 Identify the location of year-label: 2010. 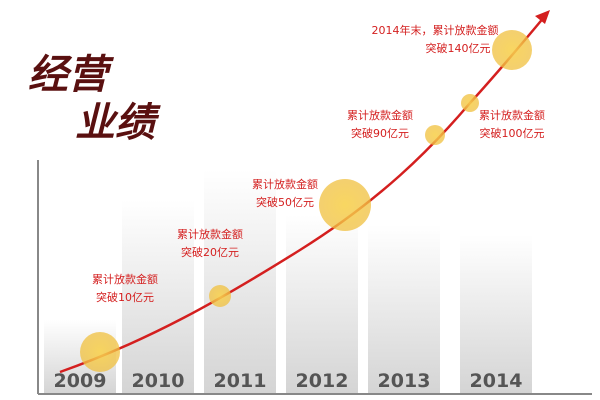
(158, 381).